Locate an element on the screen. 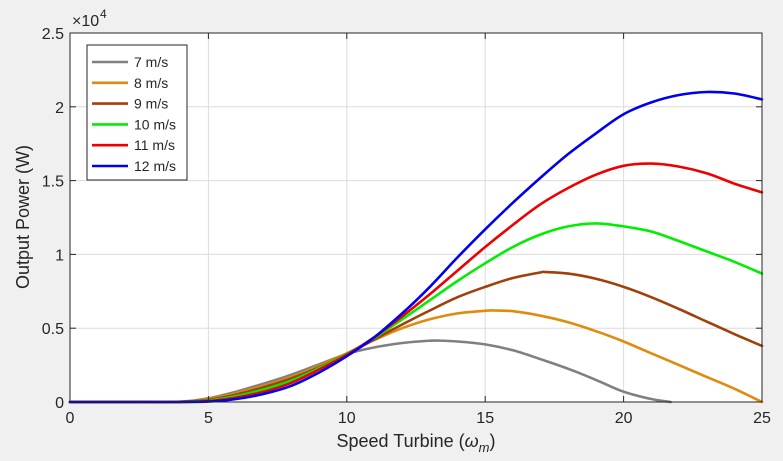  x-tick-label: 0 is located at coordinates (70, 418).